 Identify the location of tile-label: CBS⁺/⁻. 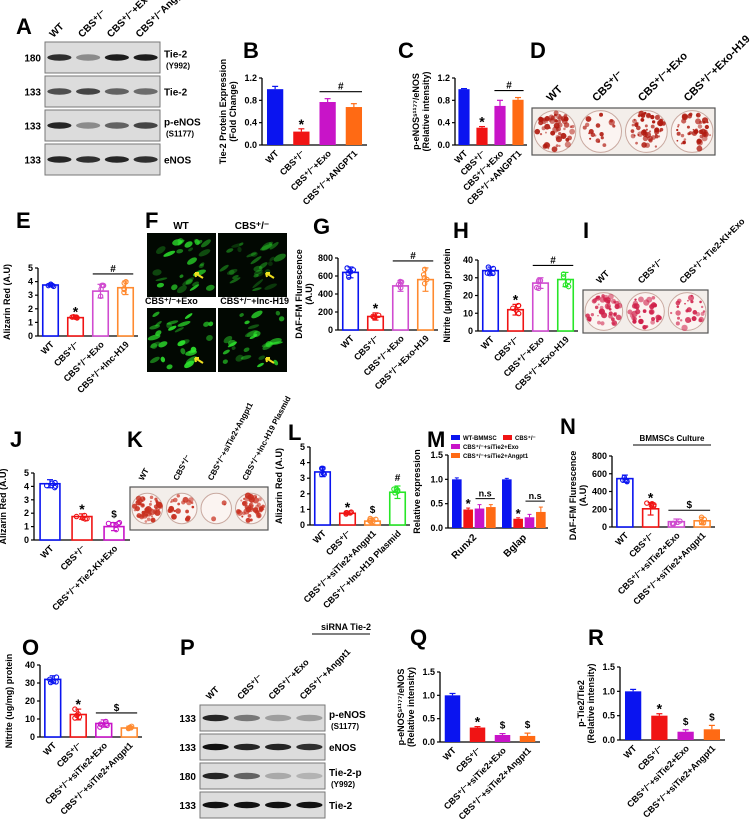
(252, 226).